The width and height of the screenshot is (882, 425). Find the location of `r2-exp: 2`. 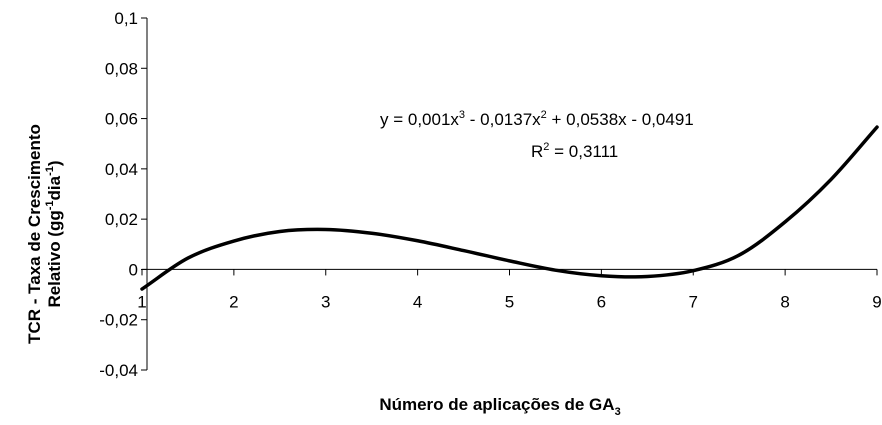

r2-exp: 2 is located at coordinates (546, 147).